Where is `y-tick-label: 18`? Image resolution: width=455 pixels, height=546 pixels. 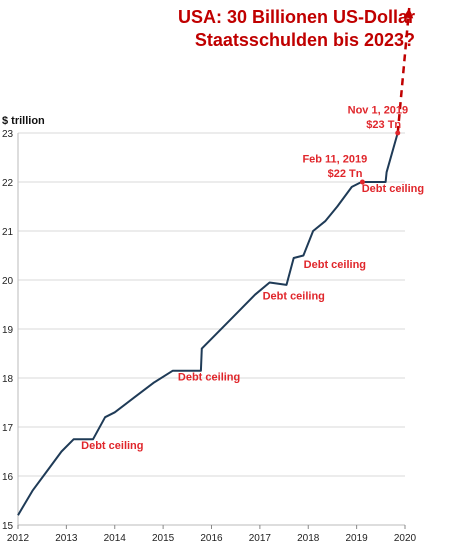 y-tick-label: 18 is located at coordinates (8, 379).